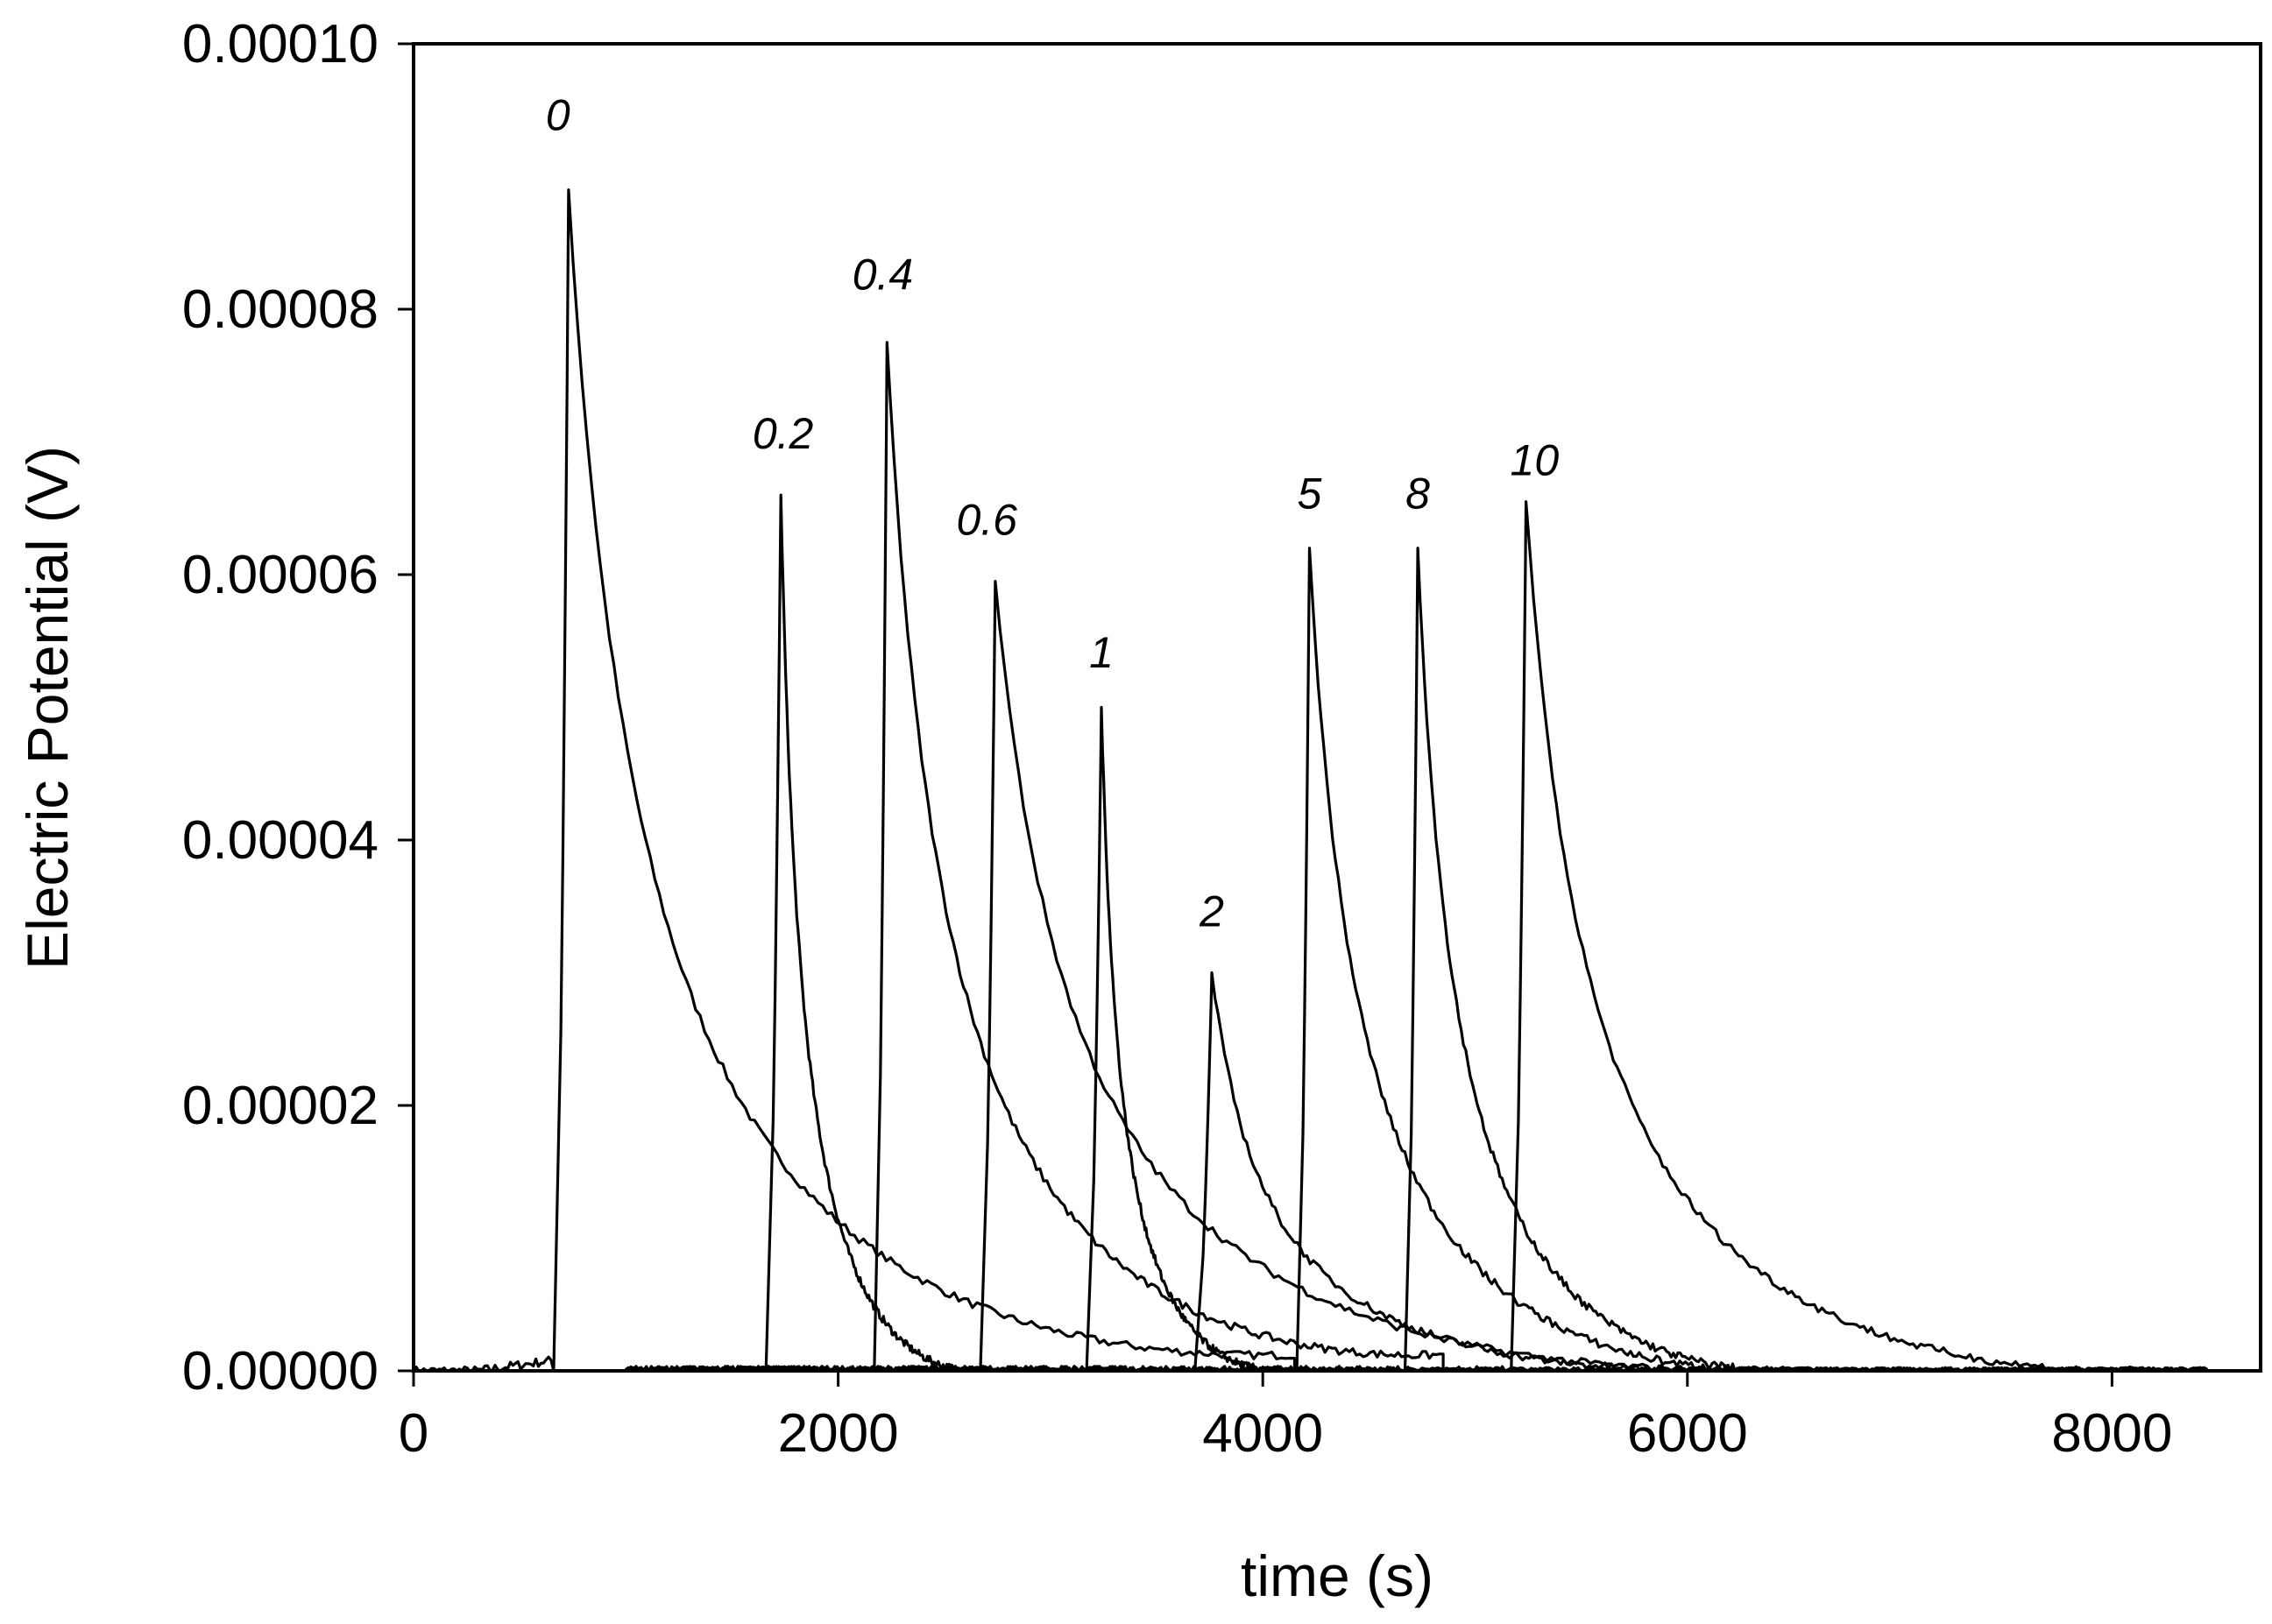 Image resolution: width=2272 pixels, height=1624 pixels. Describe the element at coordinates (2111, 1433) in the screenshot. I see `x-tick-label: 8000` at that location.